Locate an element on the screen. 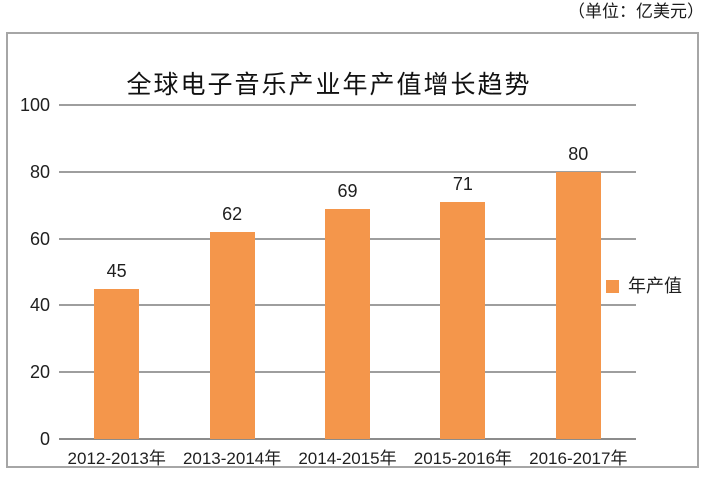 Image resolution: width=709 pixels, height=481 pixels. y-axis-tick-label: 80 is located at coordinates (39, 171).